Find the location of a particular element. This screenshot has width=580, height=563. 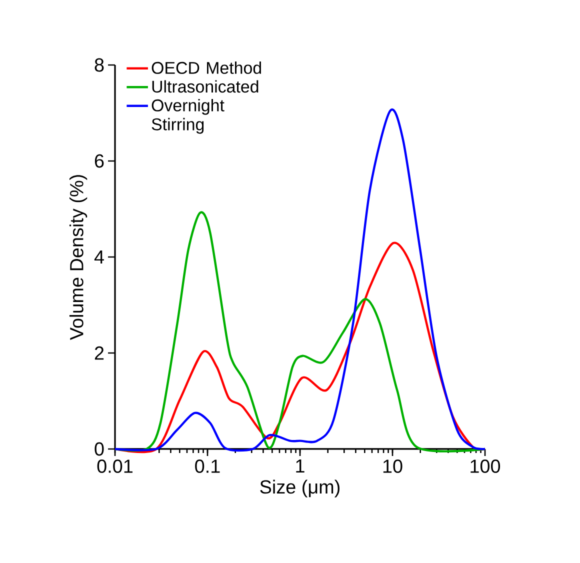

y-axis-title: Volume Density (%) is located at coordinates (78, 257).